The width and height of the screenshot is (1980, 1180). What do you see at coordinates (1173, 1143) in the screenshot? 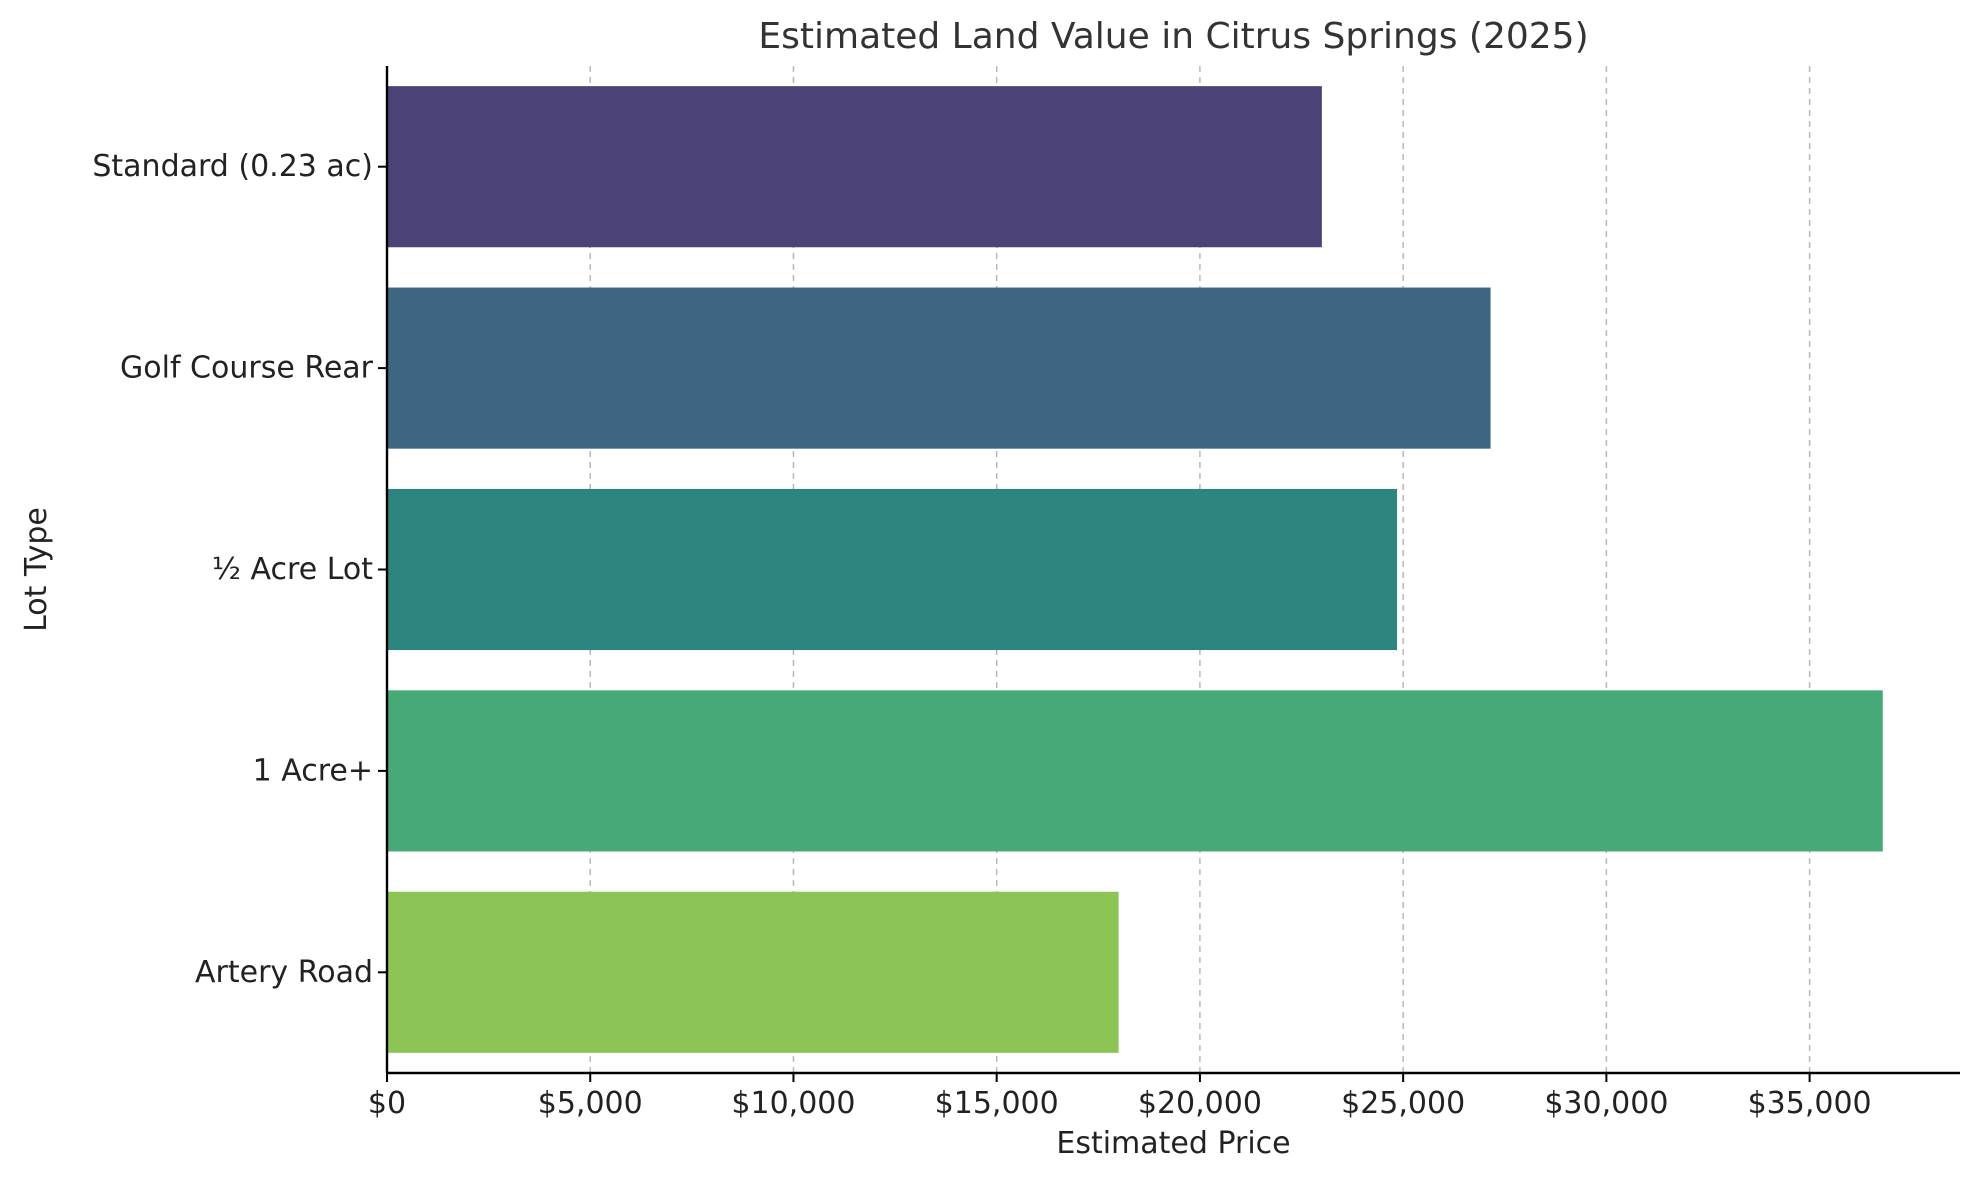
I see `x-axis-title: Estimated Price` at bounding box center [1173, 1143].